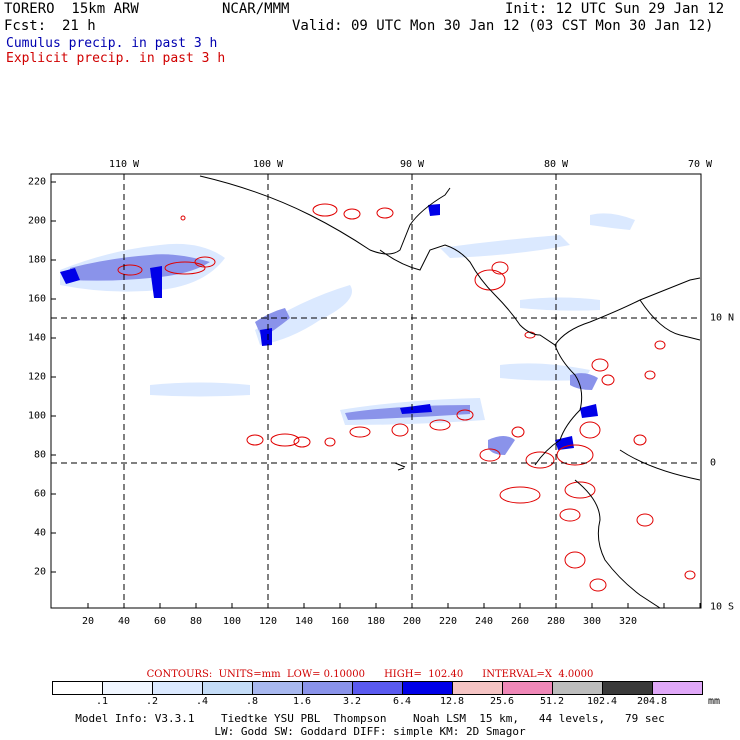 The height and width of the screenshot is (740, 740). What do you see at coordinates (268, 164) in the screenshot?
I see `lon-label-100w: 100 W` at bounding box center [268, 164].